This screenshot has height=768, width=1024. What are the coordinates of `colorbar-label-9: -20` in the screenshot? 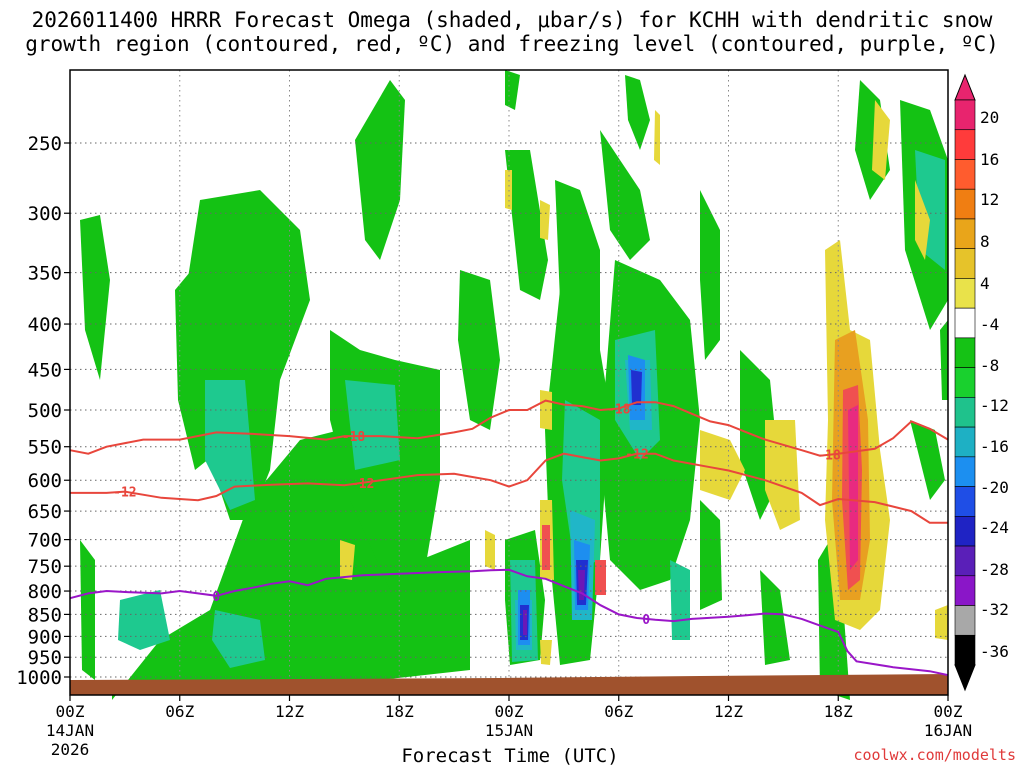 It's located at (994, 487).